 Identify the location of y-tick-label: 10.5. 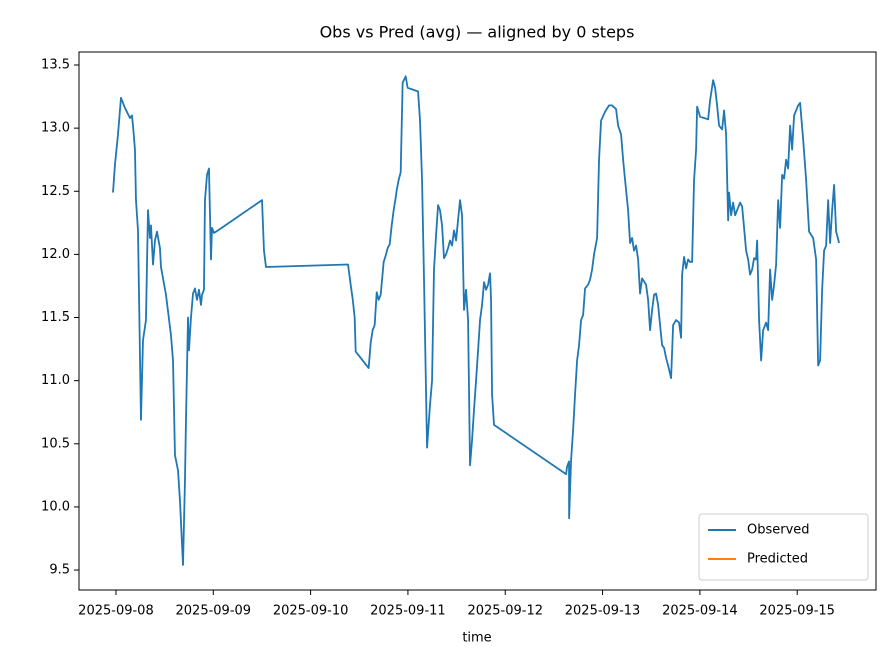
(55, 443).